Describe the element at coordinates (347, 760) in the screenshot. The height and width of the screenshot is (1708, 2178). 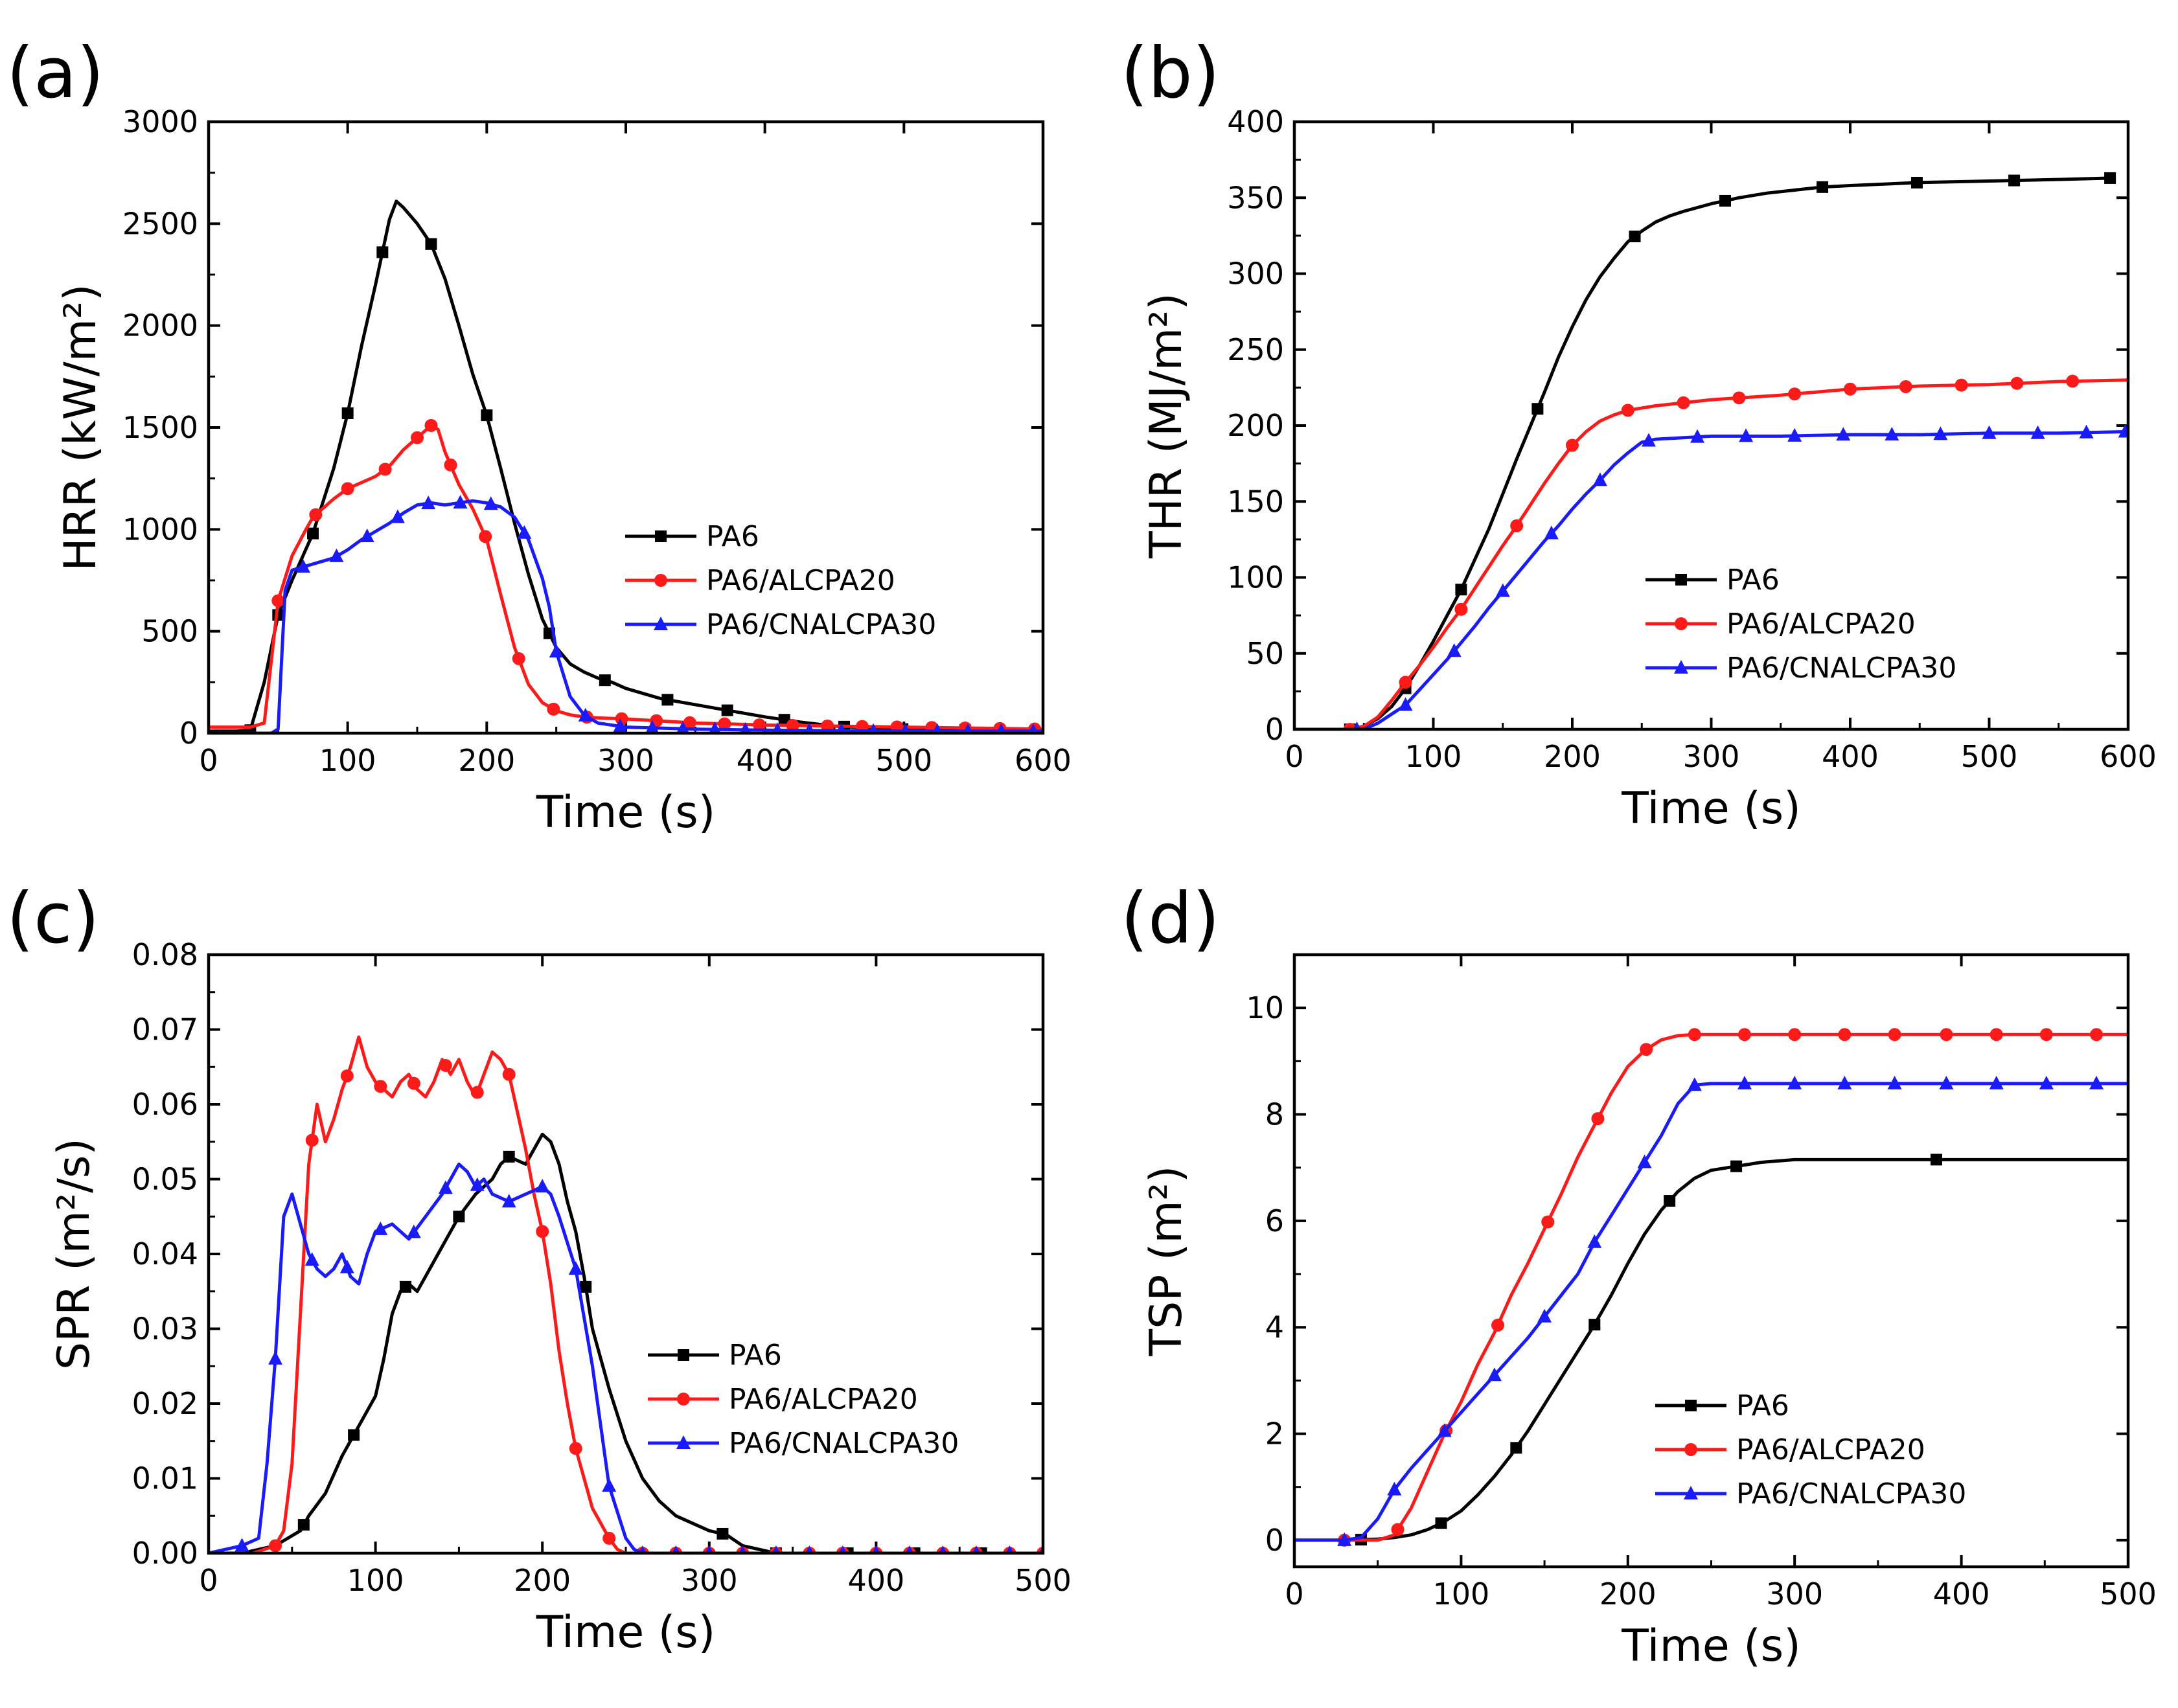
I see `x-tick-label: 100` at that location.